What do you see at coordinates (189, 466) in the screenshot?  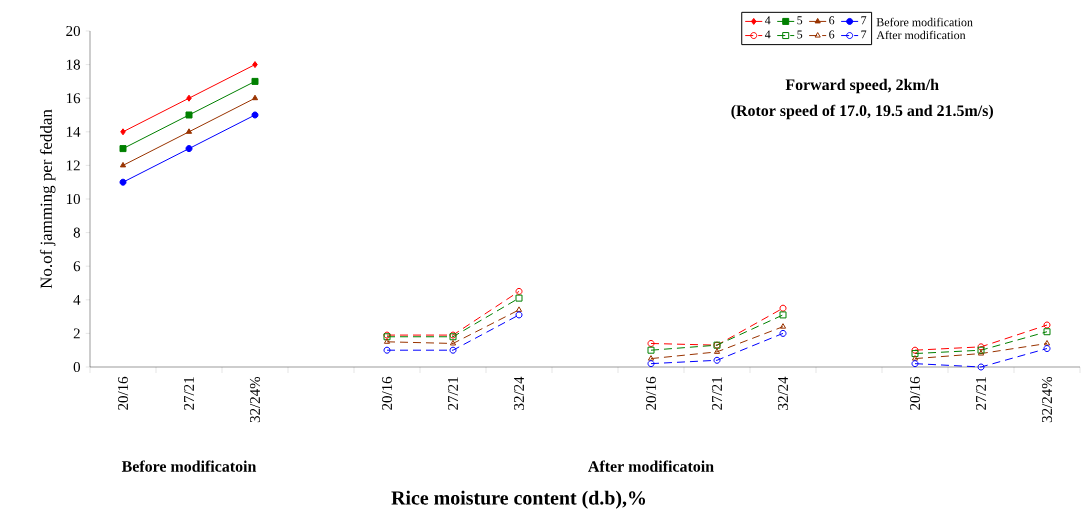 I see `text: Before modificatoin` at bounding box center [189, 466].